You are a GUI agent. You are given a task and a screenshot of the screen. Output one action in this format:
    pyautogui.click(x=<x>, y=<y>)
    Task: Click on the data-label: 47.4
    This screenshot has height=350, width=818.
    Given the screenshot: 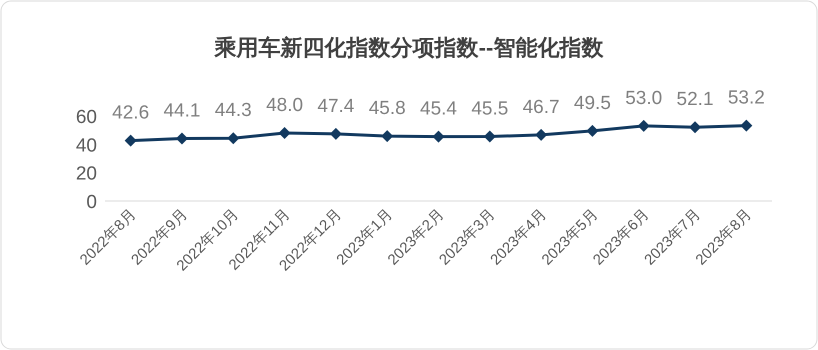 What is the action you would take?
    pyautogui.click(x=335, y=106)
    